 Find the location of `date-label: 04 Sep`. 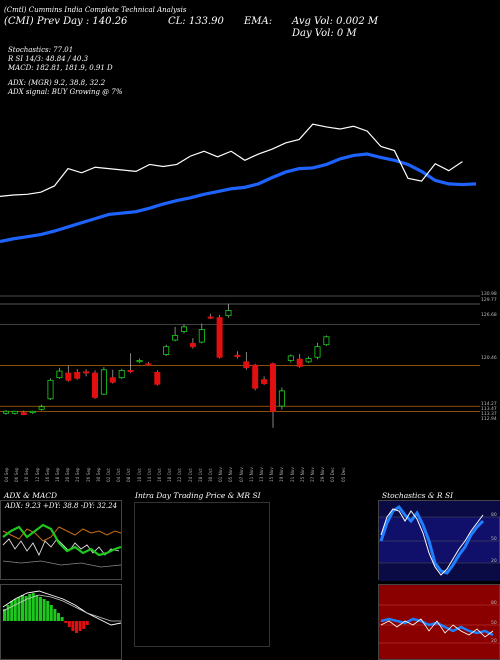

date-label: 04 Sep is located at coordinates (6, 474).